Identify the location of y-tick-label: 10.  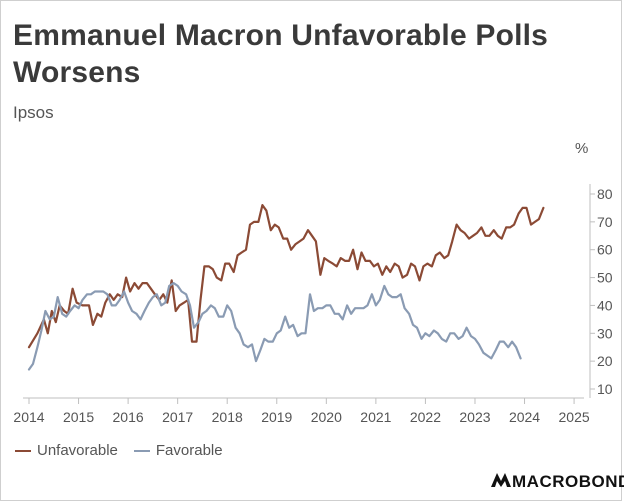
(605, 389).